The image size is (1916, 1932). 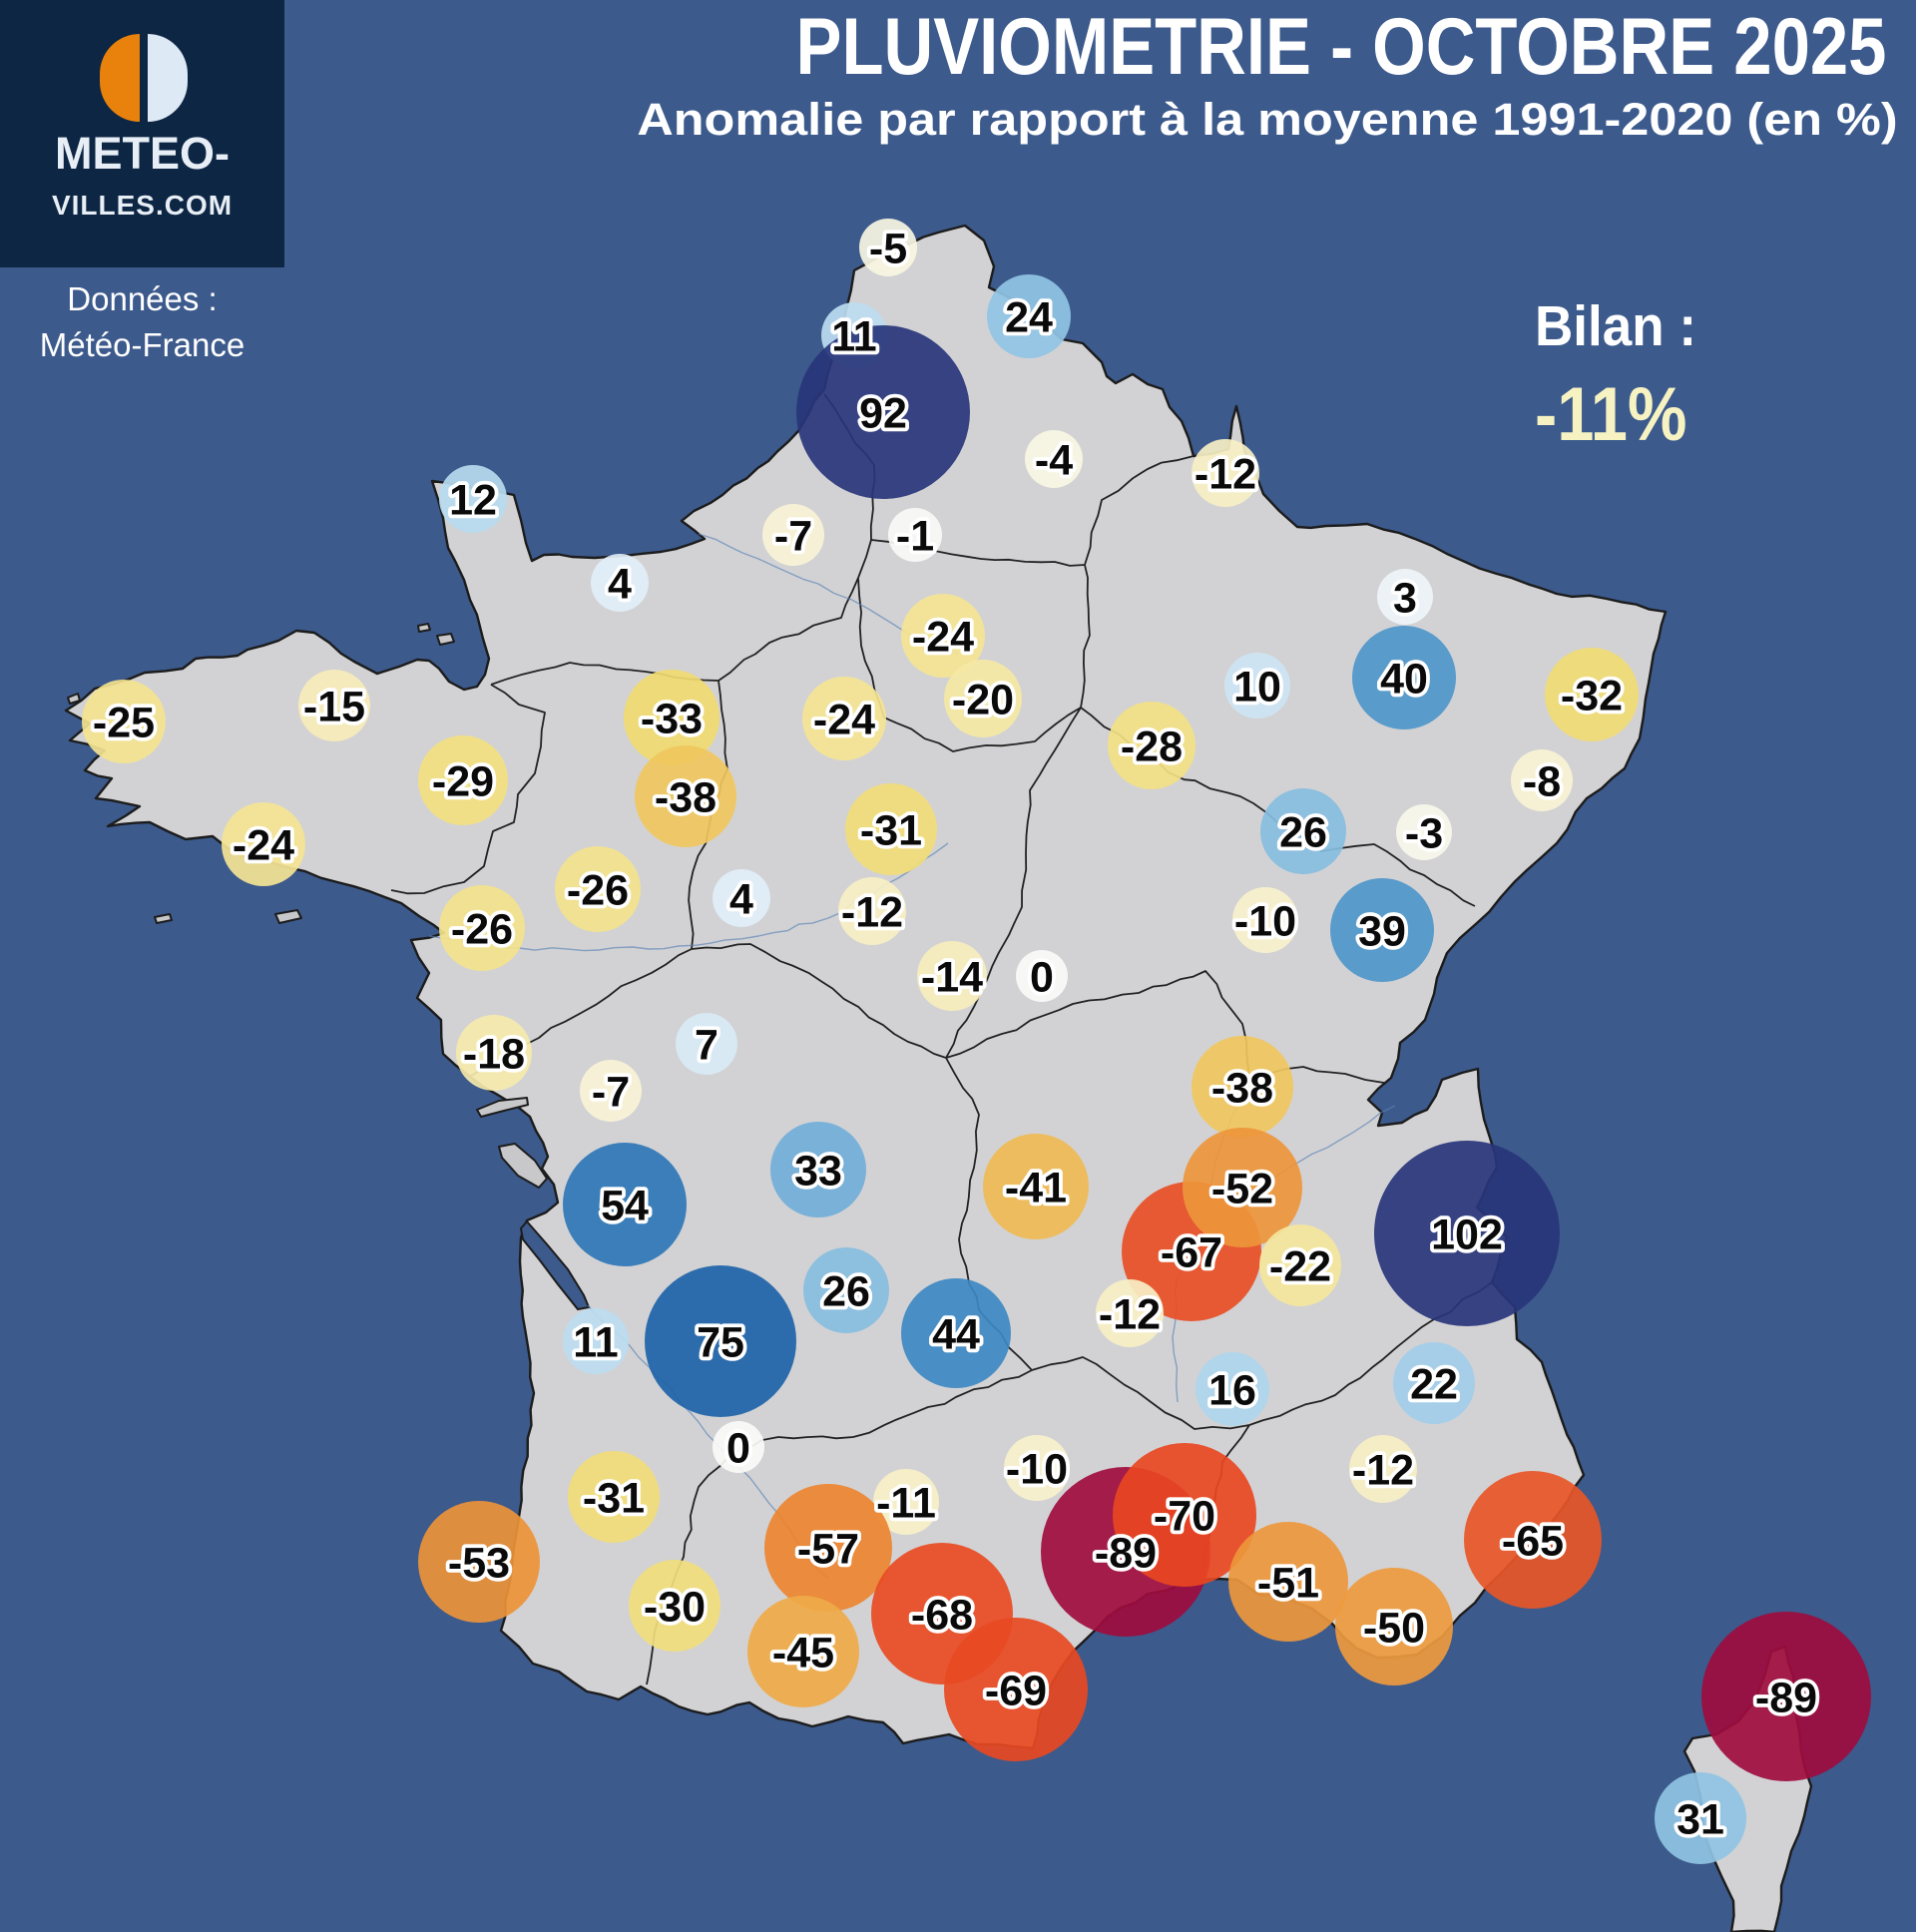 I want to click on svg-text: 40, so click(x=1404, y=679).